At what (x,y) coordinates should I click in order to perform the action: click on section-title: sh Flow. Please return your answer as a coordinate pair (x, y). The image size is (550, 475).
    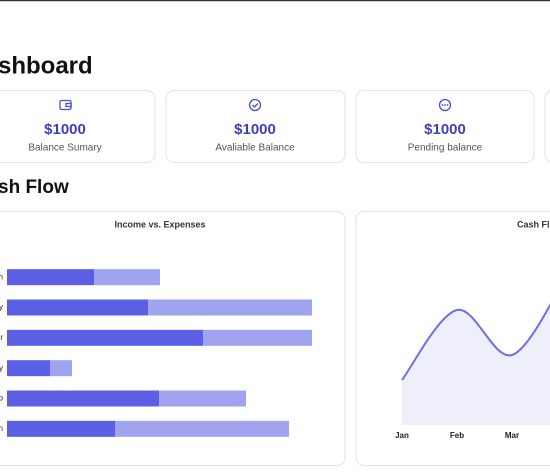
    Looking at the image, I should click on (34, 187).